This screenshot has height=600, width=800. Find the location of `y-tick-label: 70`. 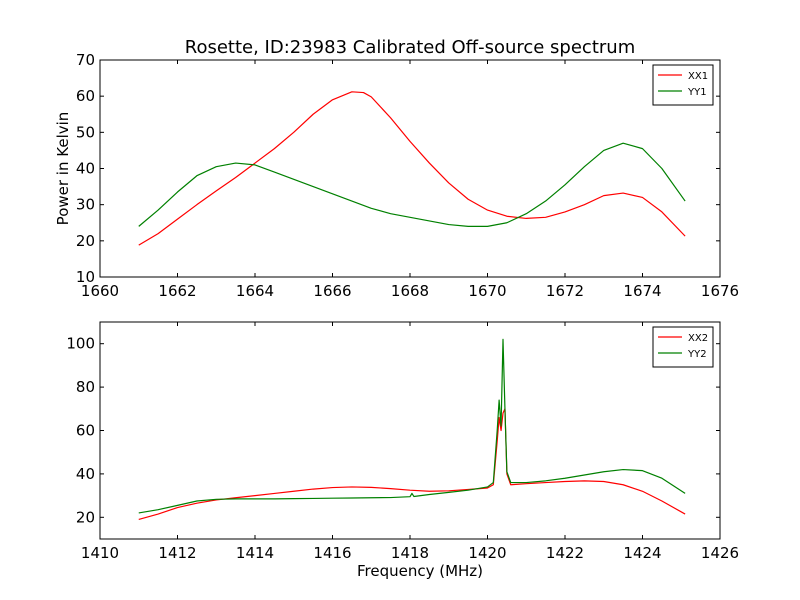

y-tick-label: 70 is located at coordinates (85, 60).